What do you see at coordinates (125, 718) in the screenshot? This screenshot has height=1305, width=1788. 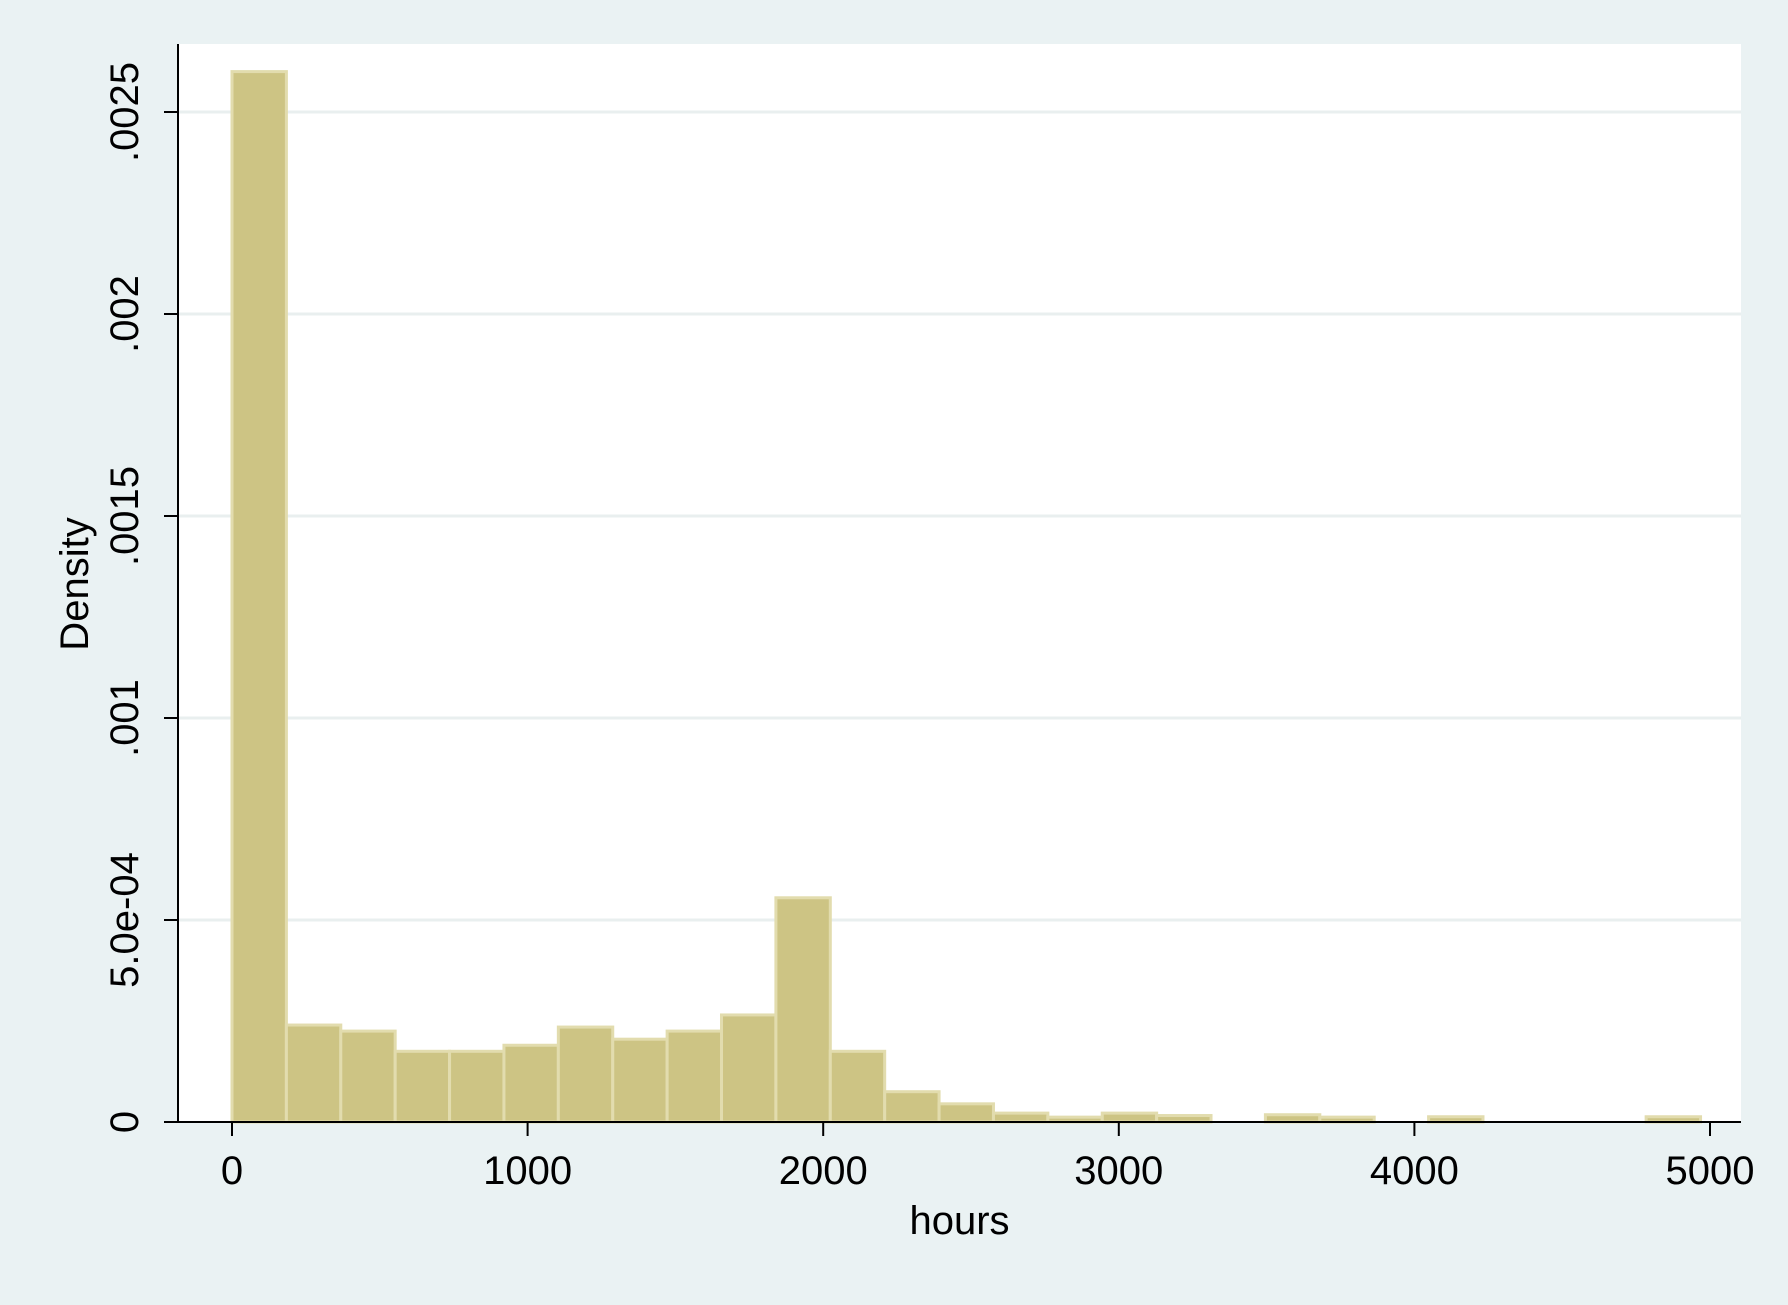 I see `y-tick-label: .001` at bounding box center [125, 718].